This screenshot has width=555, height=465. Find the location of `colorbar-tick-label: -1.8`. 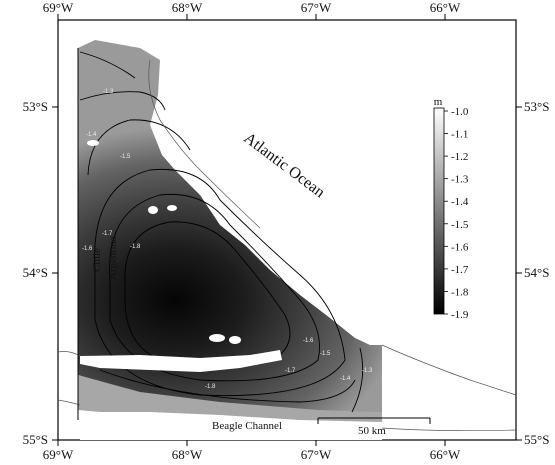

colorbar-tick-label: -1.8 is located at coordinates (460, 292).